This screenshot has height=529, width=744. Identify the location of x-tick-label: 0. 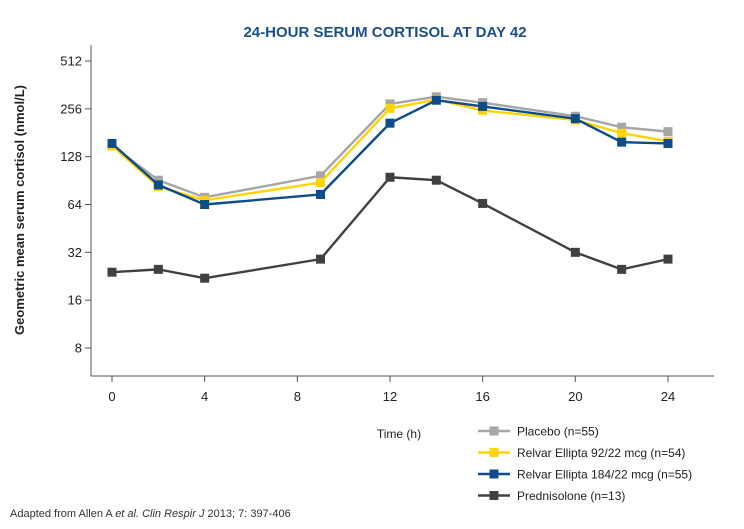
(111, 396).